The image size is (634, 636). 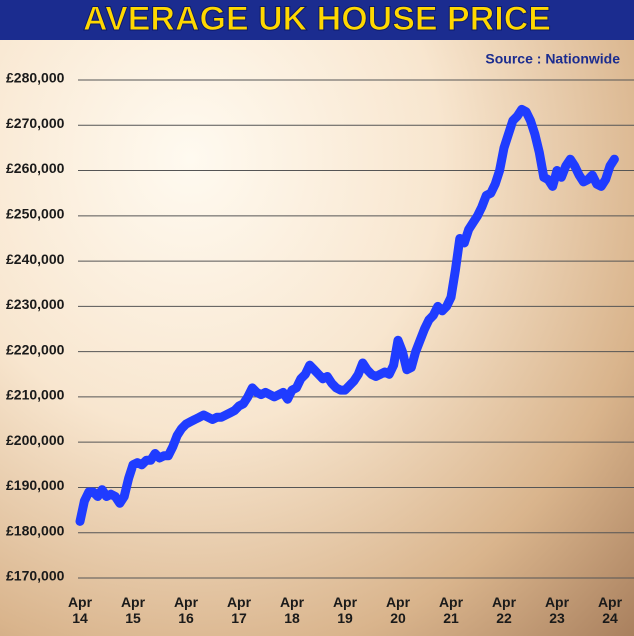 I want to click on x-tick-label: Apr 16, so click(x=186, y=610).